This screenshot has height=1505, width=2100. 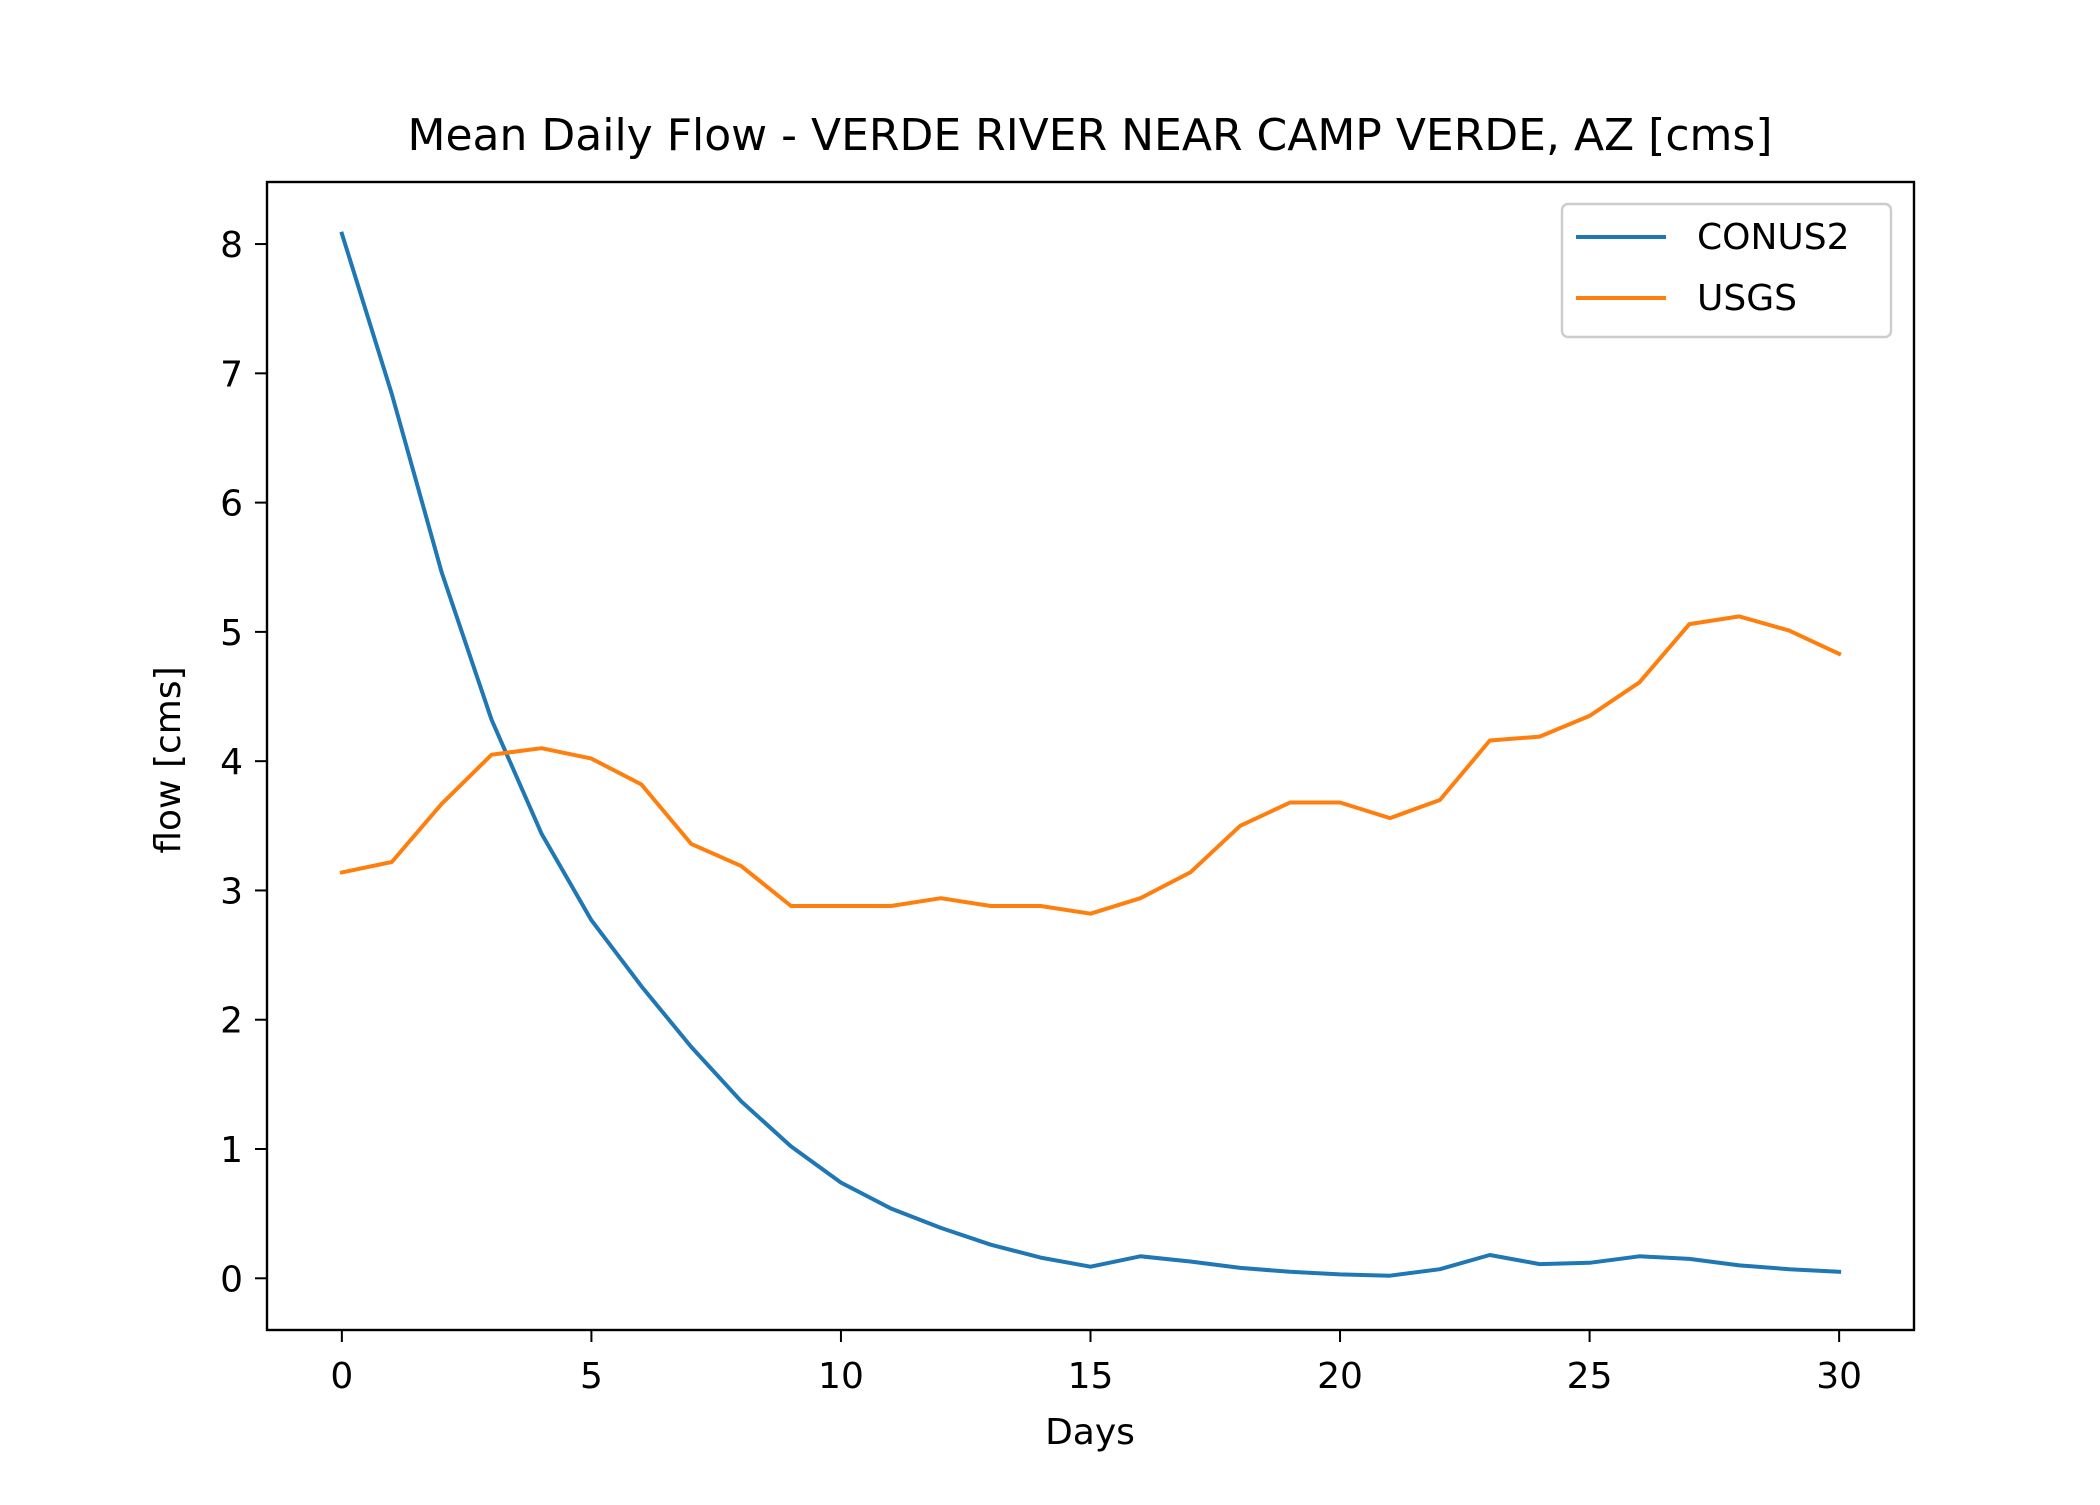 I want to click on legend-label-usgs: USGS, so click(x=1747, y=298).